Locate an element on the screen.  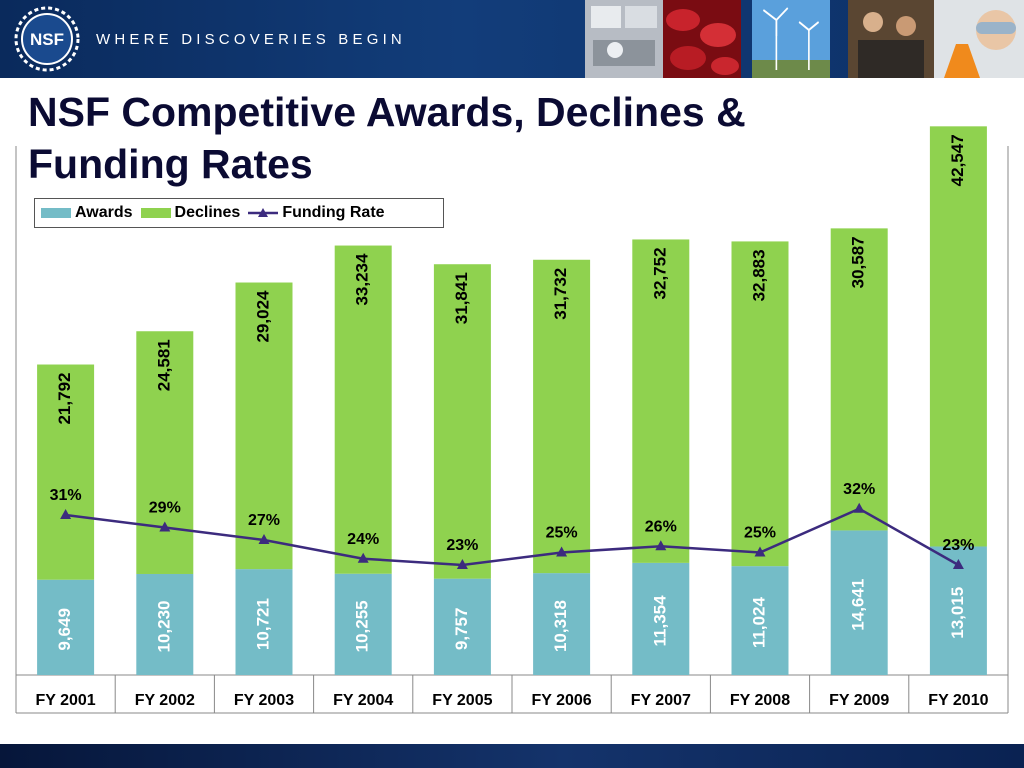
category-label: FY 2008 is located at coordinates (760, 700).